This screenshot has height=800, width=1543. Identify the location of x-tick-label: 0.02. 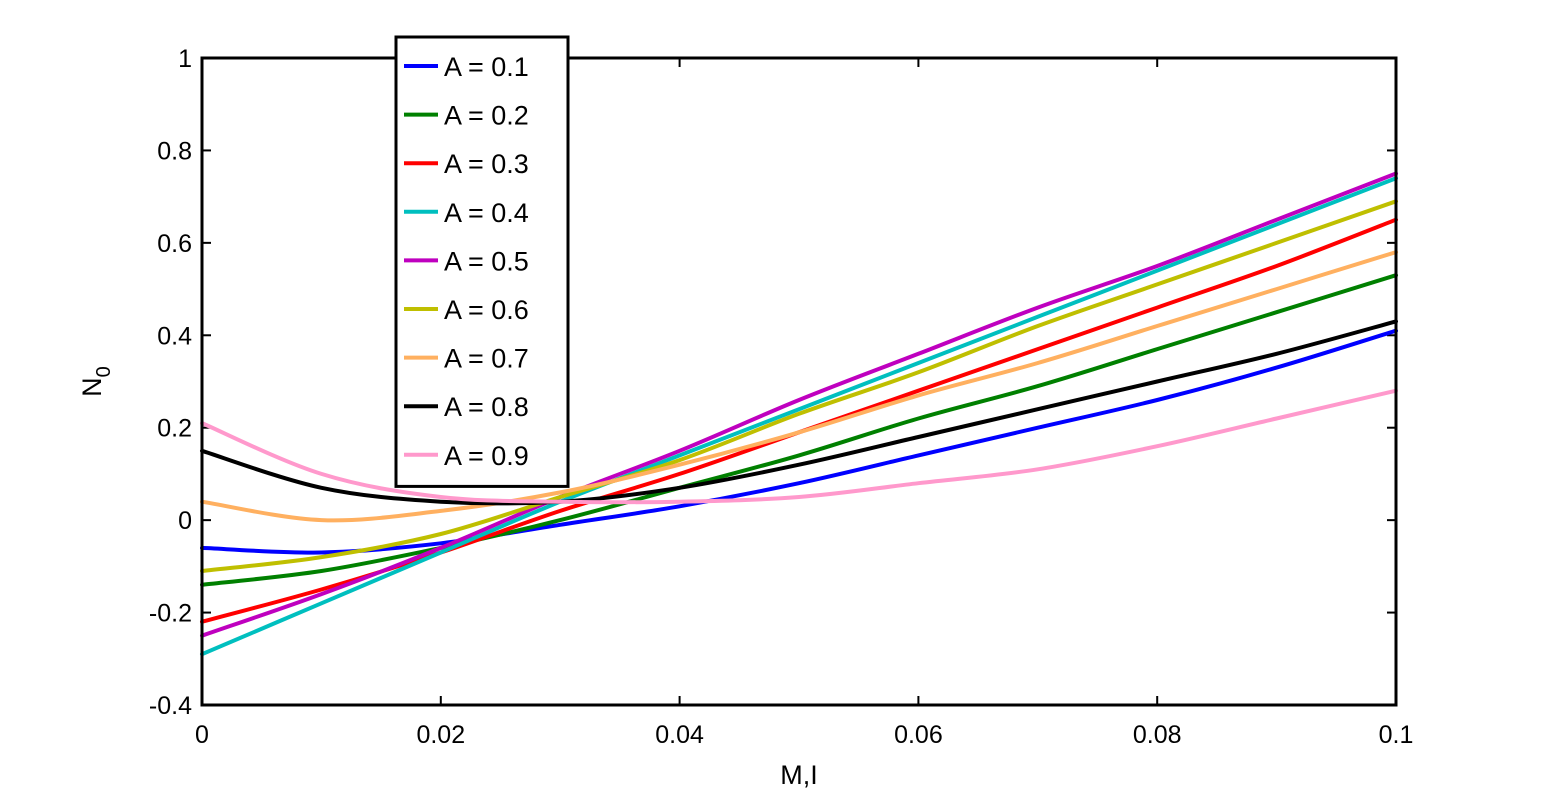
(440, 735).